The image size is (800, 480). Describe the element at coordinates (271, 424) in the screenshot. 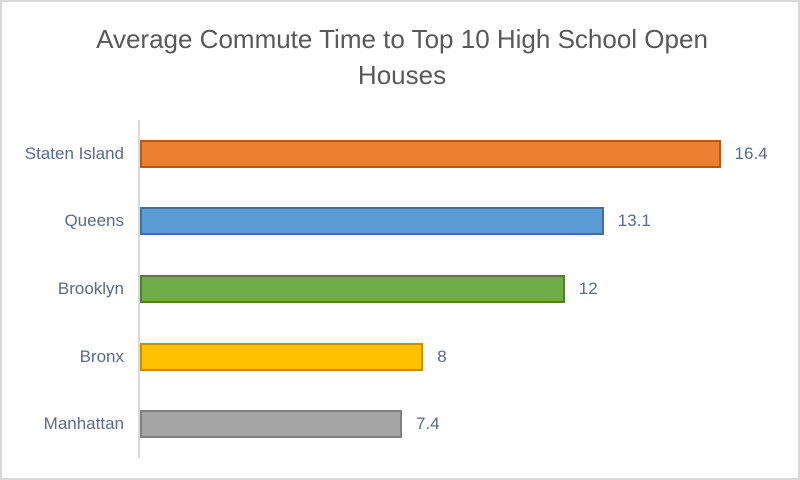

I see `bar-manhattan` at that location.